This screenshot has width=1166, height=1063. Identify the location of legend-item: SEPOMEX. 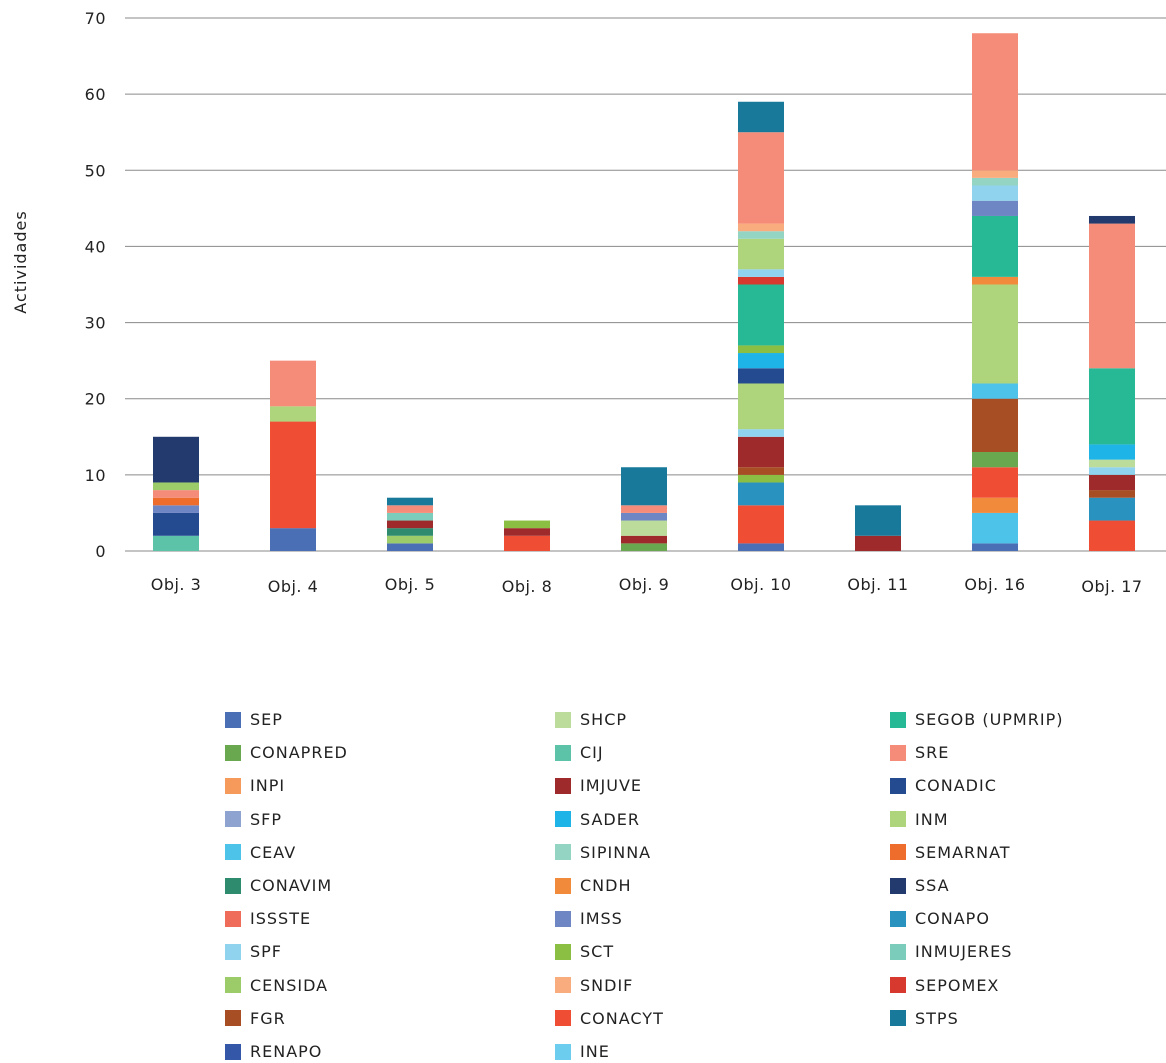
(944, 985).